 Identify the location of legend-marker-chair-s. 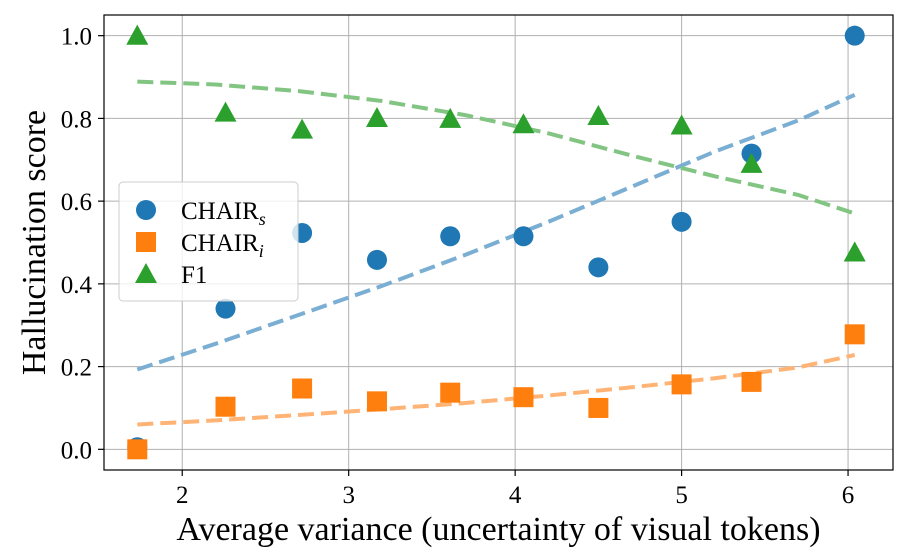
(146, 210).